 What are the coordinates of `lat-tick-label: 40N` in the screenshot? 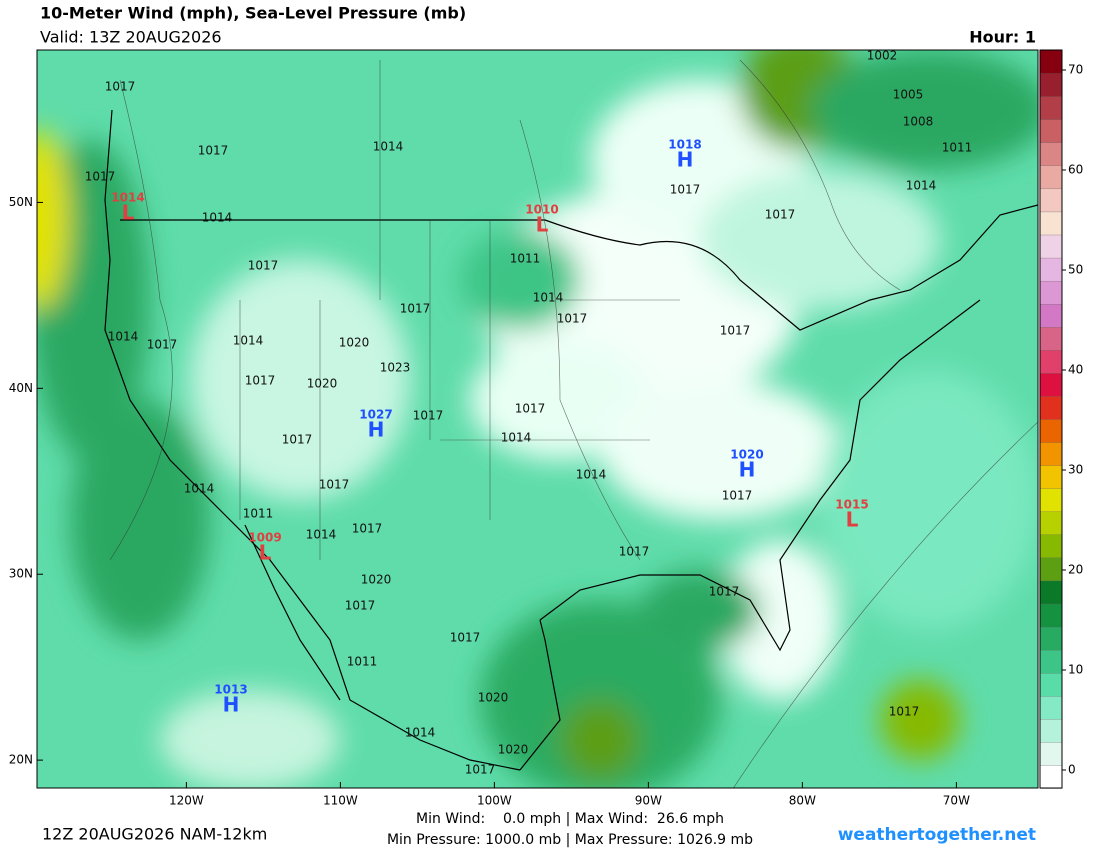 It's located at (21, 388).